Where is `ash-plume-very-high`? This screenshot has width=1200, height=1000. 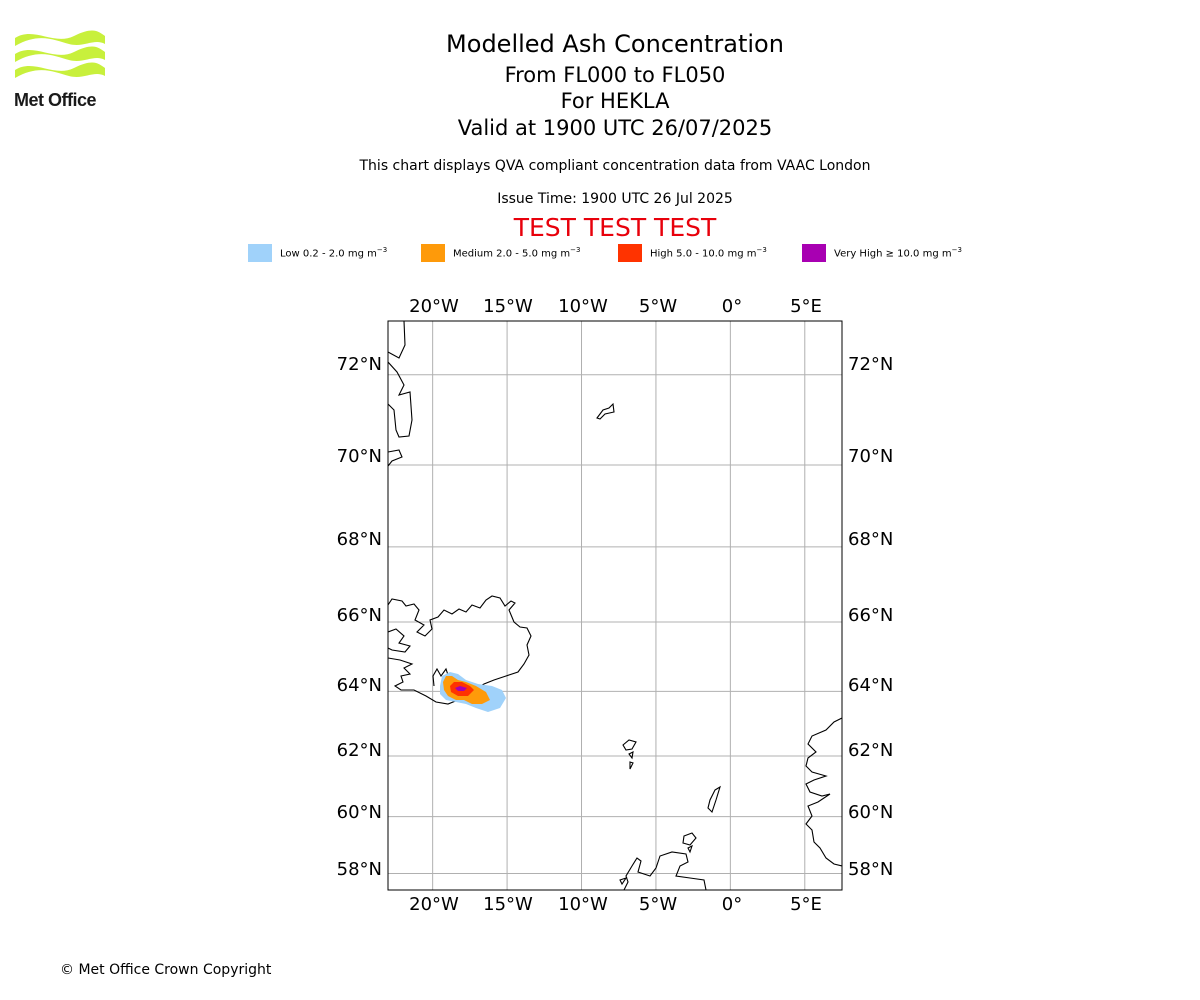
ash-plume-very-high is located at coordinates (461, 688).